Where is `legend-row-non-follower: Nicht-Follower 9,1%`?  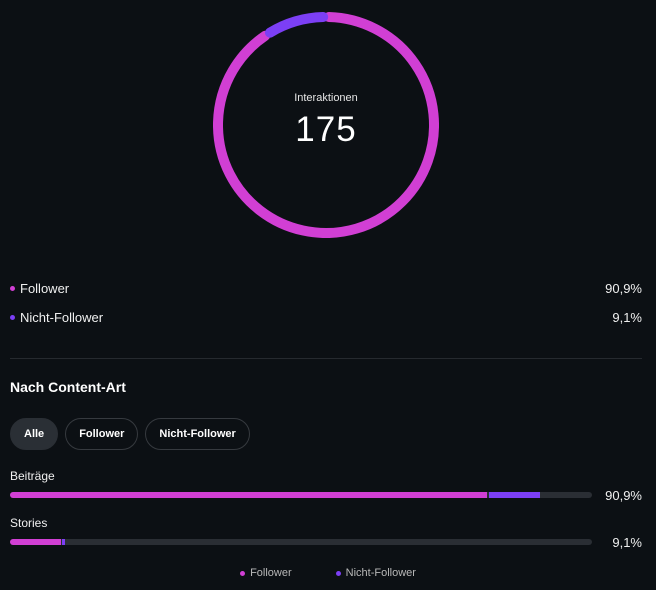
legend-row-non-follower: Nicht-Follower 9,1% is located at coordinates (326, 317).